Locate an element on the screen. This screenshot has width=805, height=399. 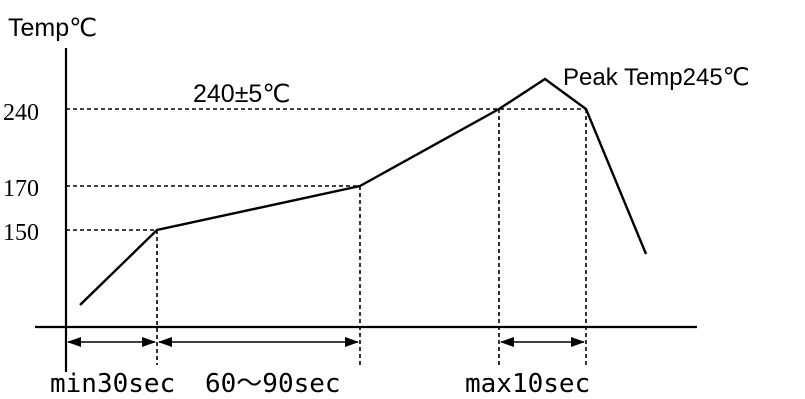
y-tick-170: 170 is located at coordinates (21, 189).